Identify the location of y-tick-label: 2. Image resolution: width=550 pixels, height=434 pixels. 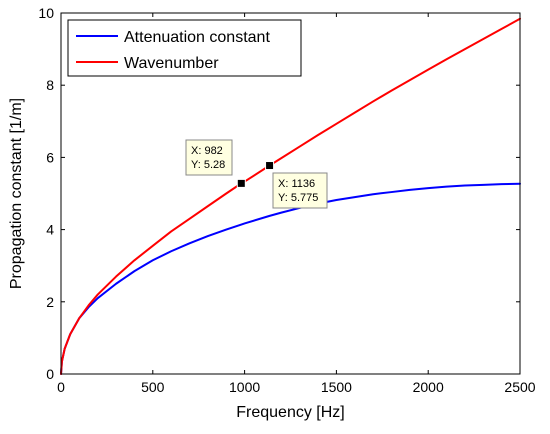
(50, 302).